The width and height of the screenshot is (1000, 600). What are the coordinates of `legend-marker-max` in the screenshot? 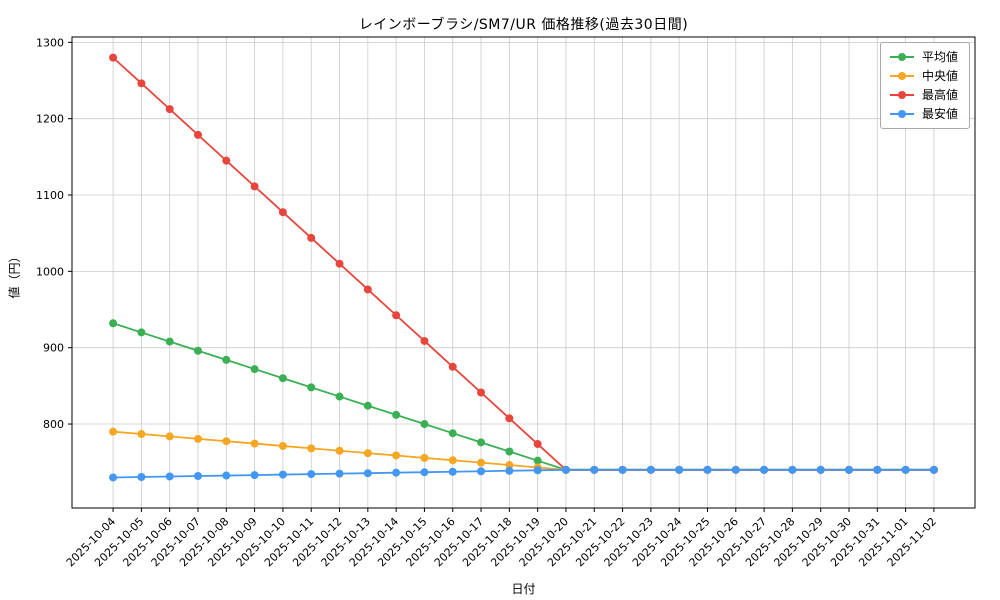 It's located at (901, 95).